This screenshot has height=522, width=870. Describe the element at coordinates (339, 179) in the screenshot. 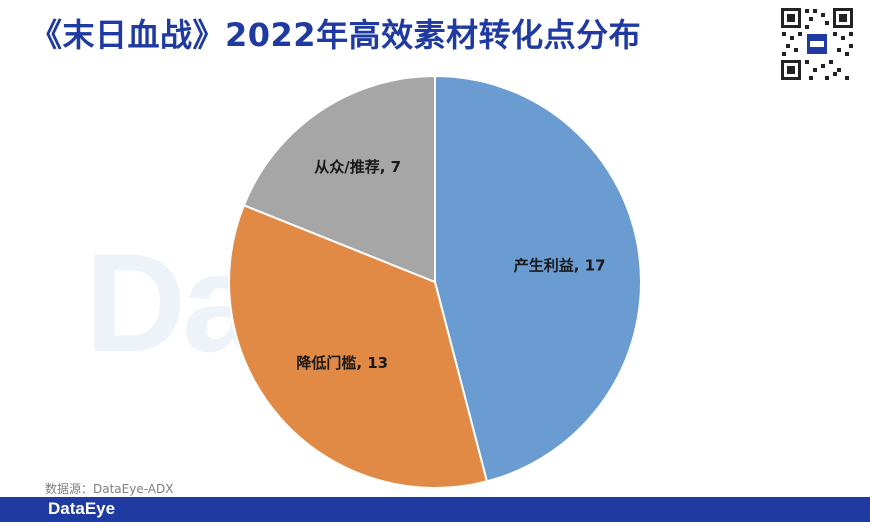

I see `pie-slice` at that location.